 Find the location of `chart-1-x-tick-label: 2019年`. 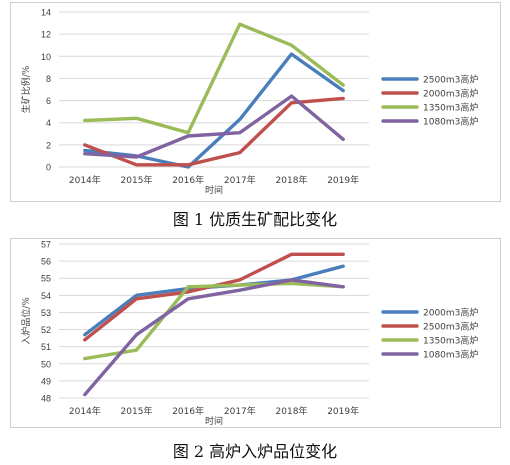

chart-1-x-tick-label: 2019年 is located at coordinates (343, 180).